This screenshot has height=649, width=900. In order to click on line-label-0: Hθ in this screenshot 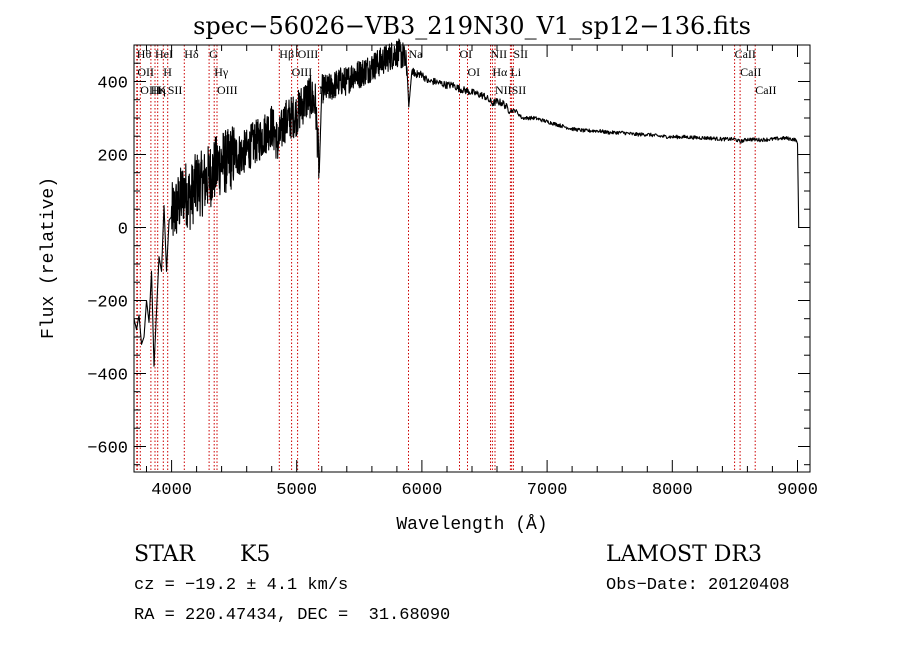, I will do `click(144, 54)`.